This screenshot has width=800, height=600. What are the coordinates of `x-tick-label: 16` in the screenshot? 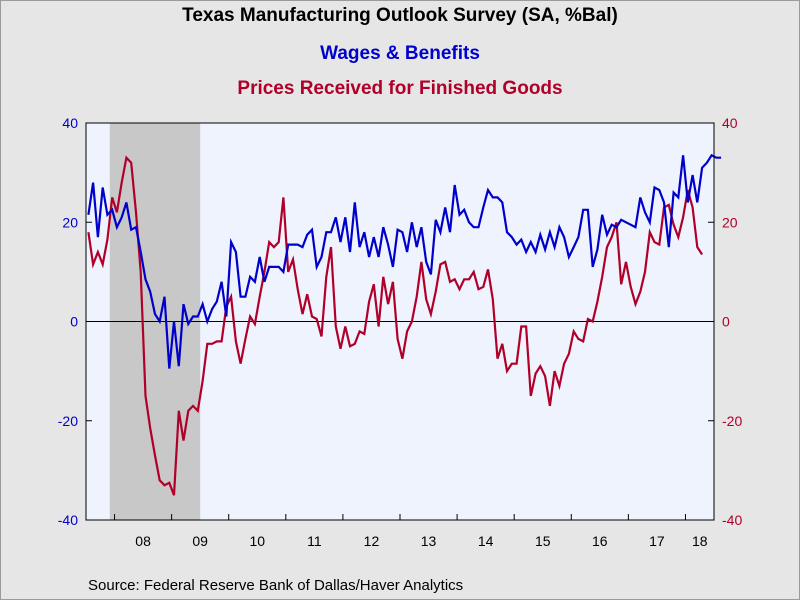 It's located at (600, 541).